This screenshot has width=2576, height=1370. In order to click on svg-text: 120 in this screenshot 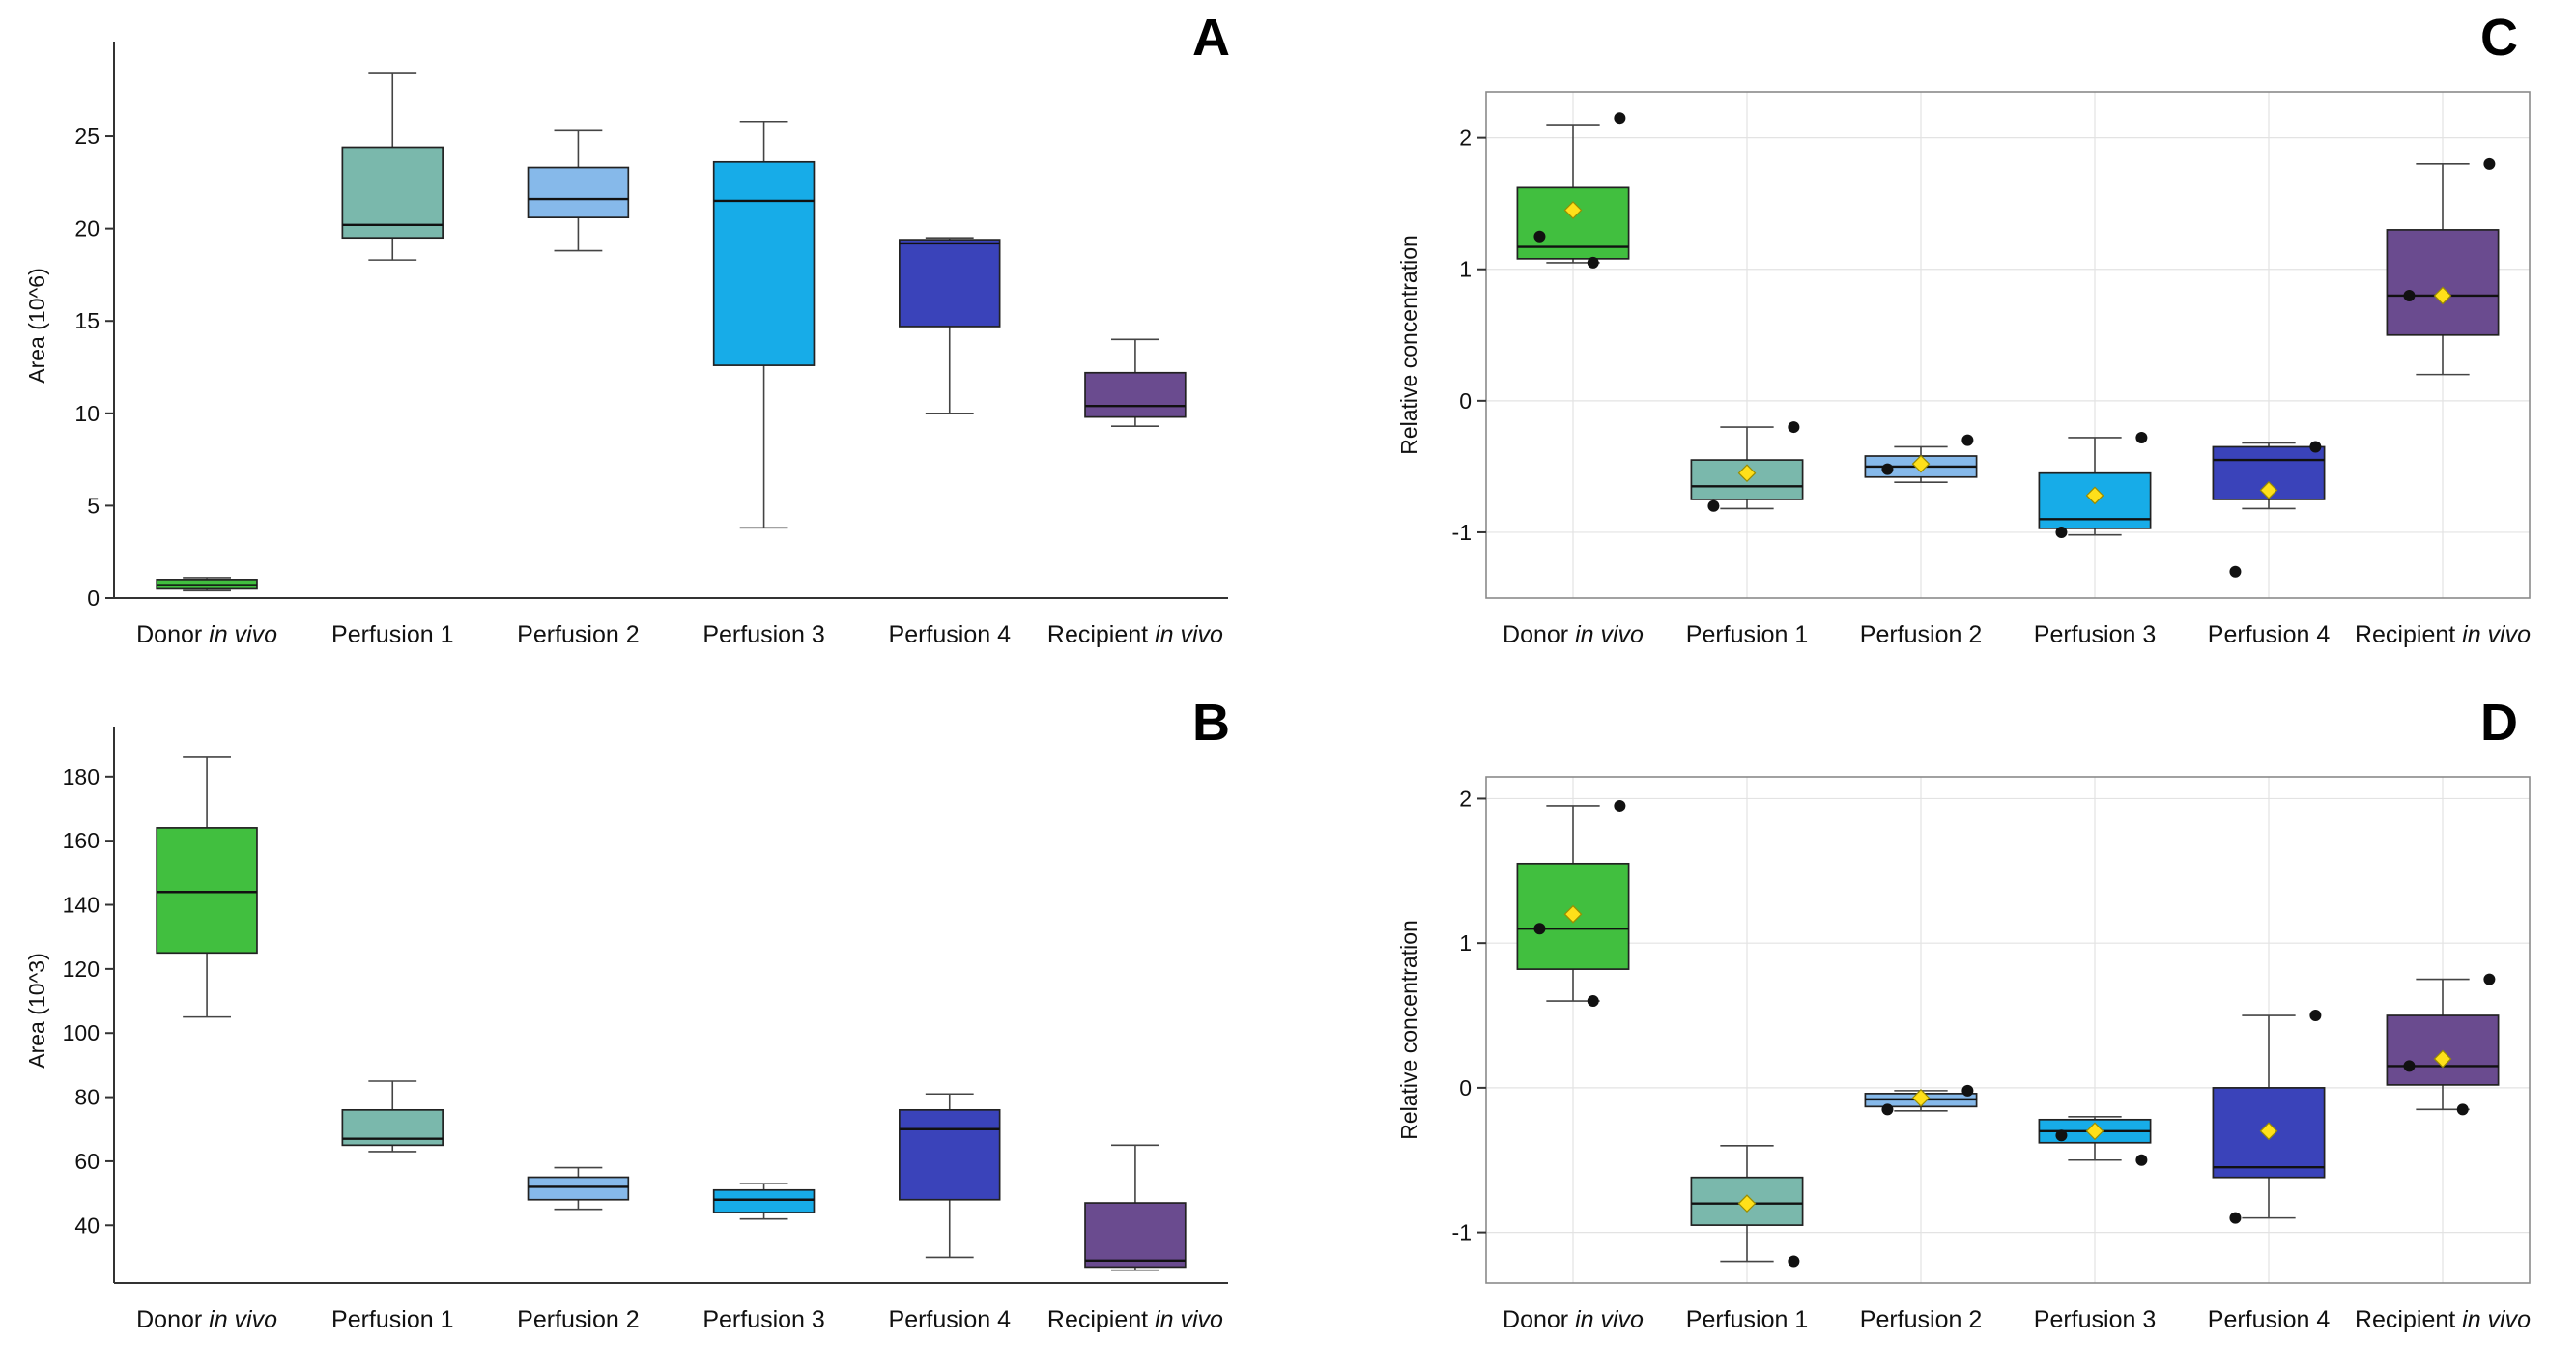, I will do `click(82, 969)`.